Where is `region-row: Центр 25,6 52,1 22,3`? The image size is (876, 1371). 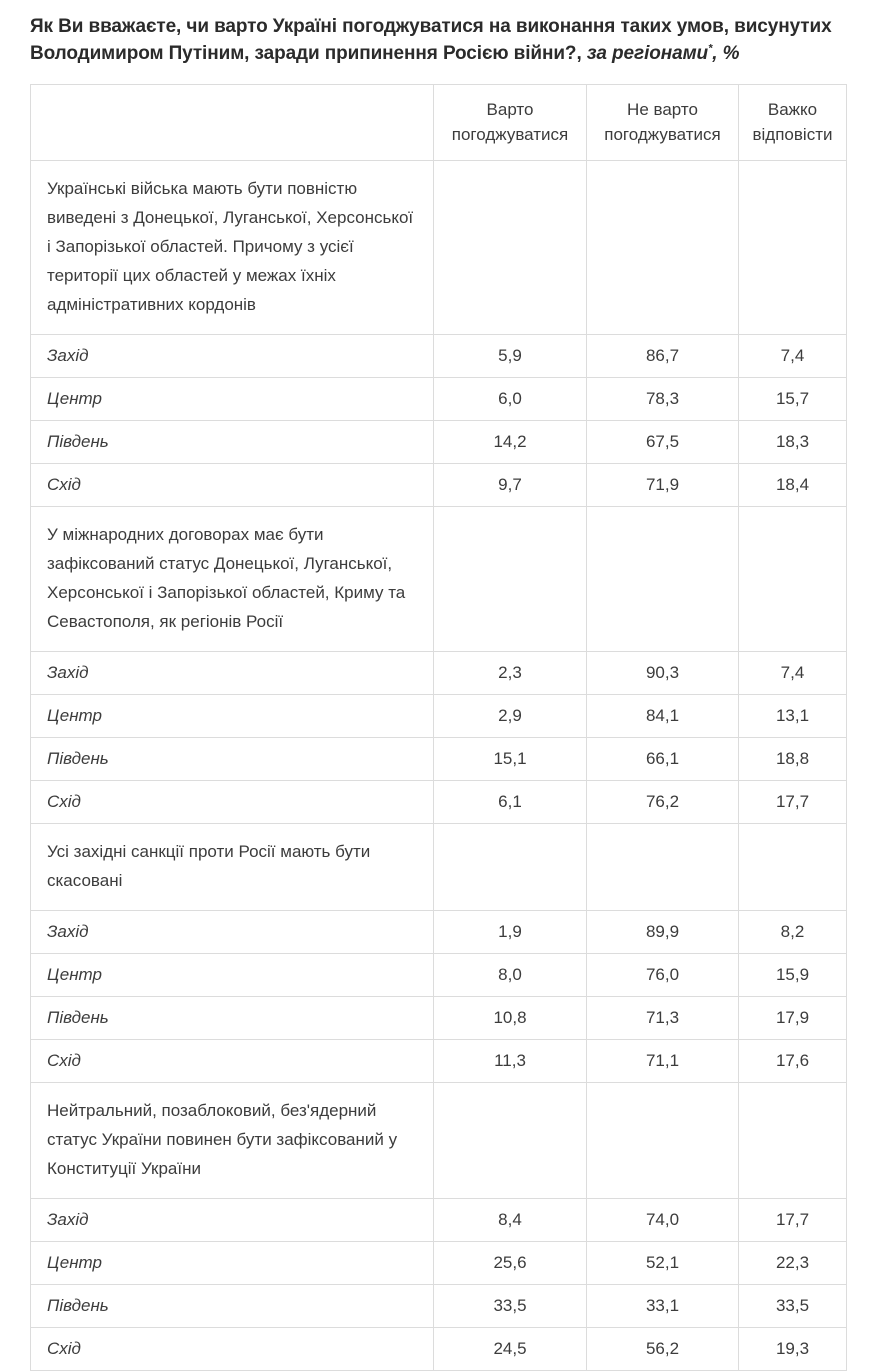
region-row: Центр 25,6 52,1 22,3 is located at coordinates (438, 1262).